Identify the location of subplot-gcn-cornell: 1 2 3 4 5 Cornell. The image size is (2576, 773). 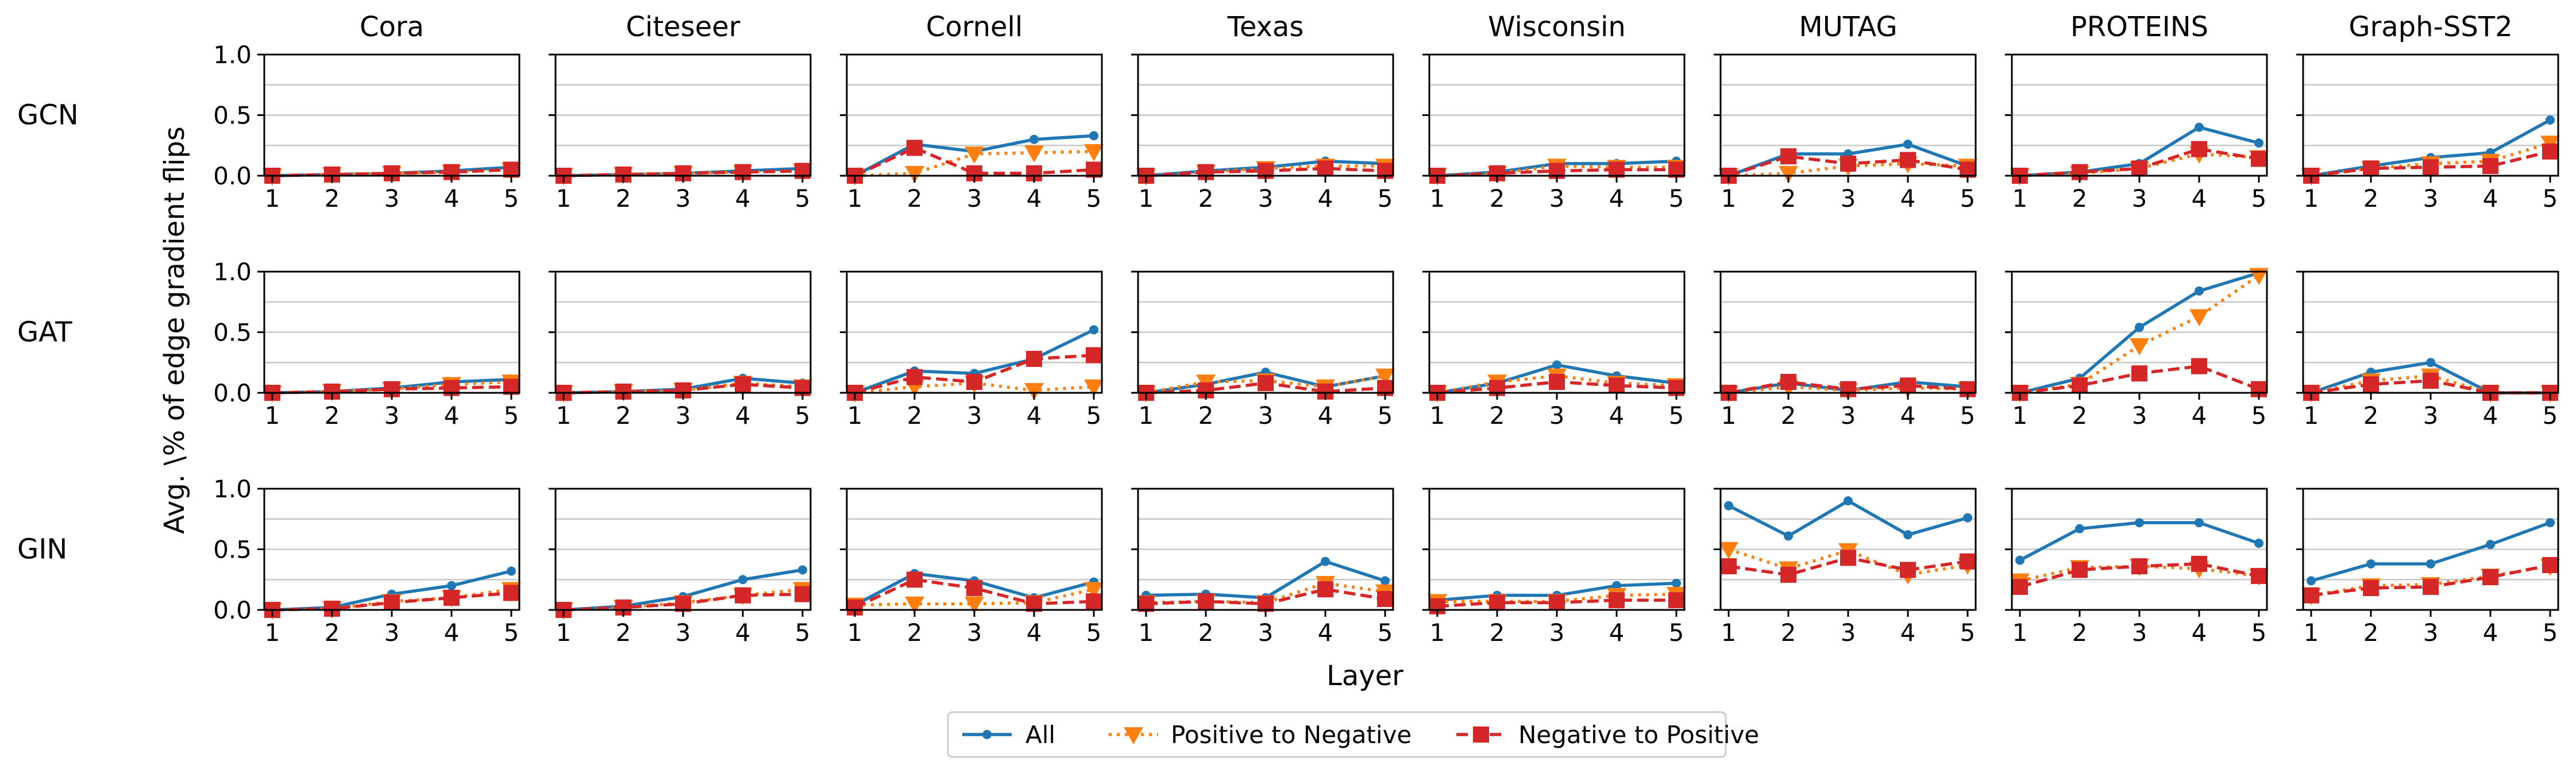
(972, 111).